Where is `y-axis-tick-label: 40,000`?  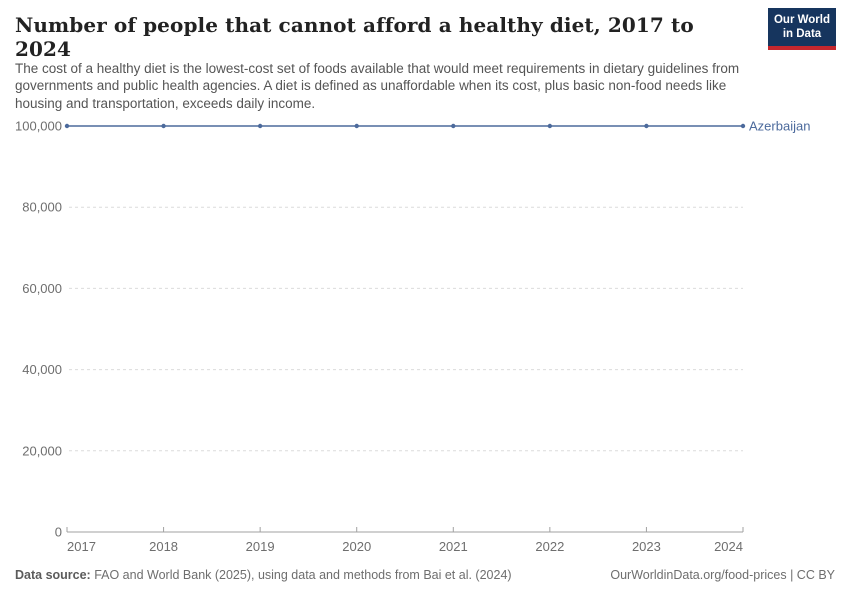
y-axis-tick-label: 40,000 is located at coordinates (42, 369).